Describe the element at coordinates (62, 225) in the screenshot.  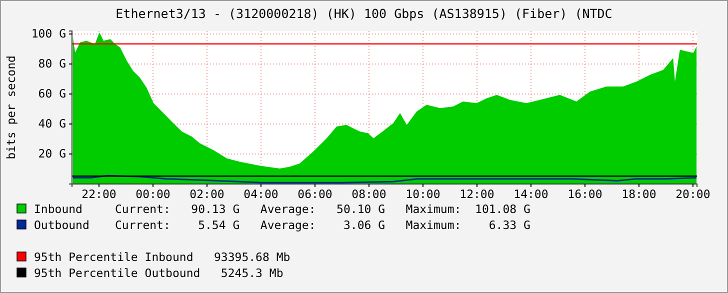
I see `legend-label: Outbound` at that location.